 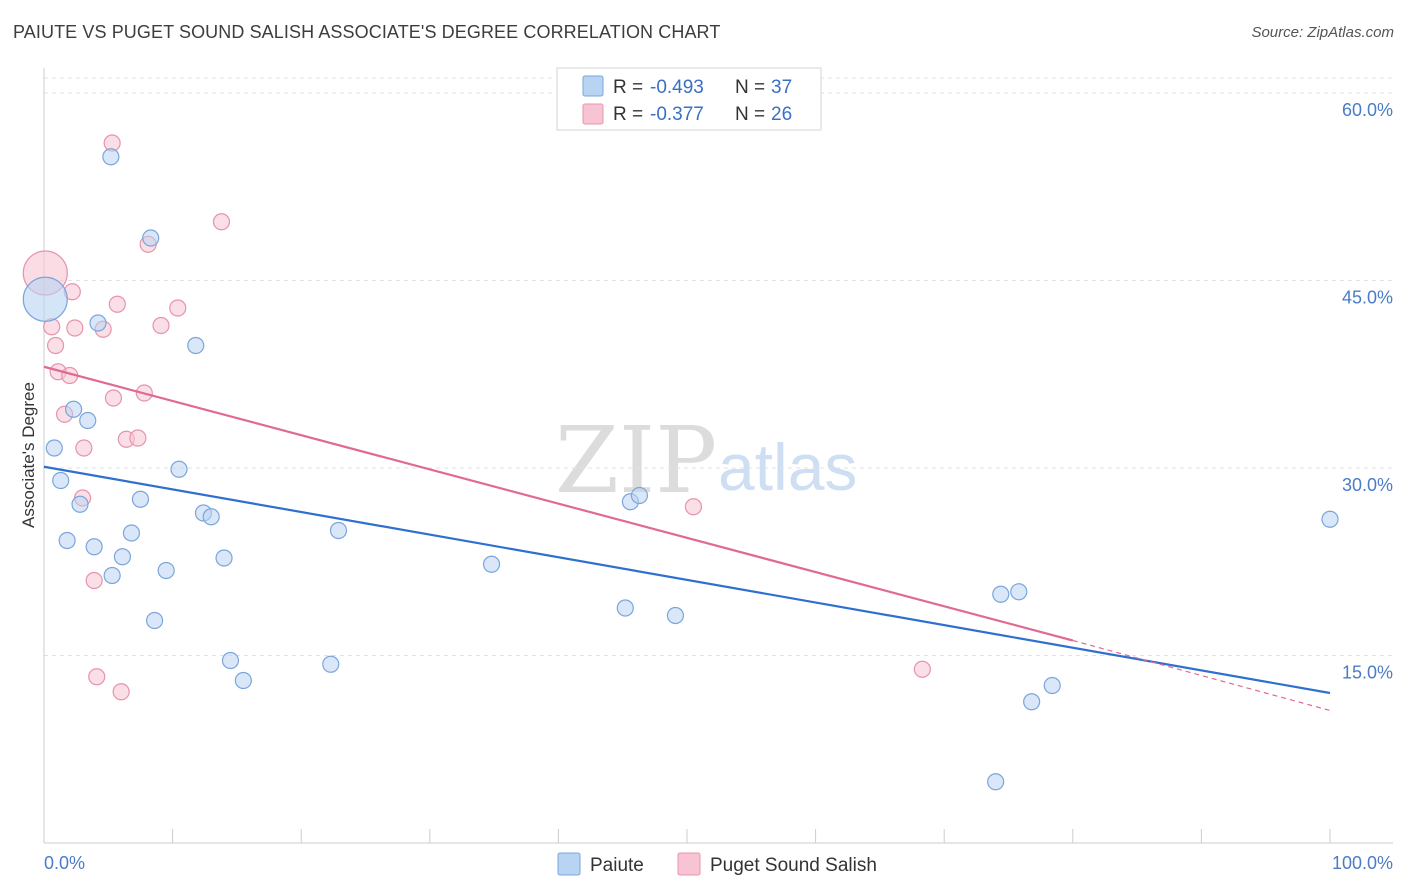 I want to click on y-tick-label-layer: 15.0% 30.0% 45.0% 60.0%, so click(x=1367, y=391).